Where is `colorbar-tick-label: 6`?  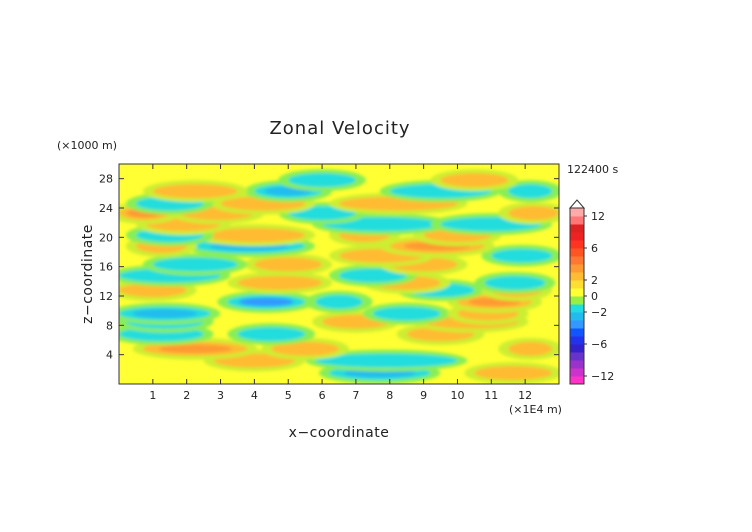 colorbar-tick-label: 6 is located at coordinates (594, 248).